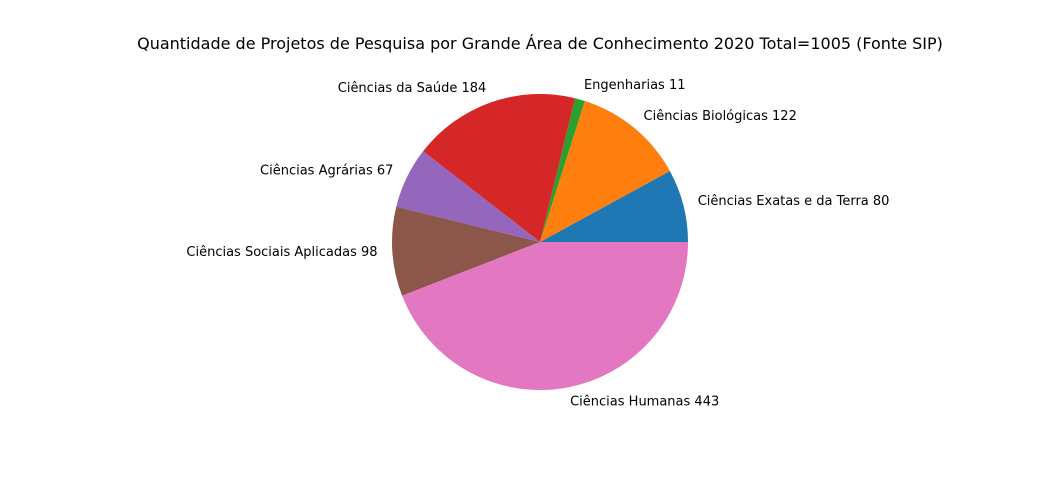 The height and width of the screenshot is (480, 1053). What do you see at coordinates (635, 85) in the screenshot?
I see `pie-slice-label: Engenharias 11` at bounding box center [635, 85].